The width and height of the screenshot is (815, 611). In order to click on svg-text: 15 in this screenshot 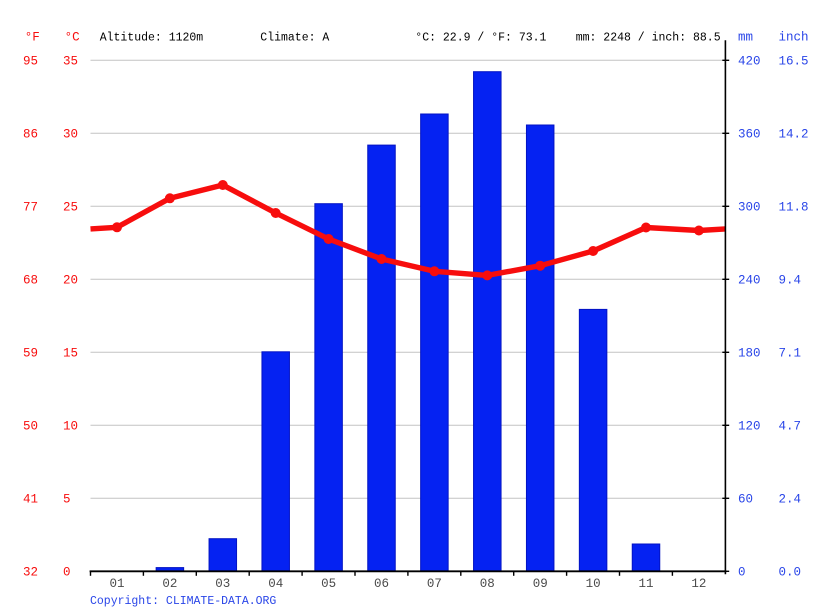, I will do `click(70, 354)`.